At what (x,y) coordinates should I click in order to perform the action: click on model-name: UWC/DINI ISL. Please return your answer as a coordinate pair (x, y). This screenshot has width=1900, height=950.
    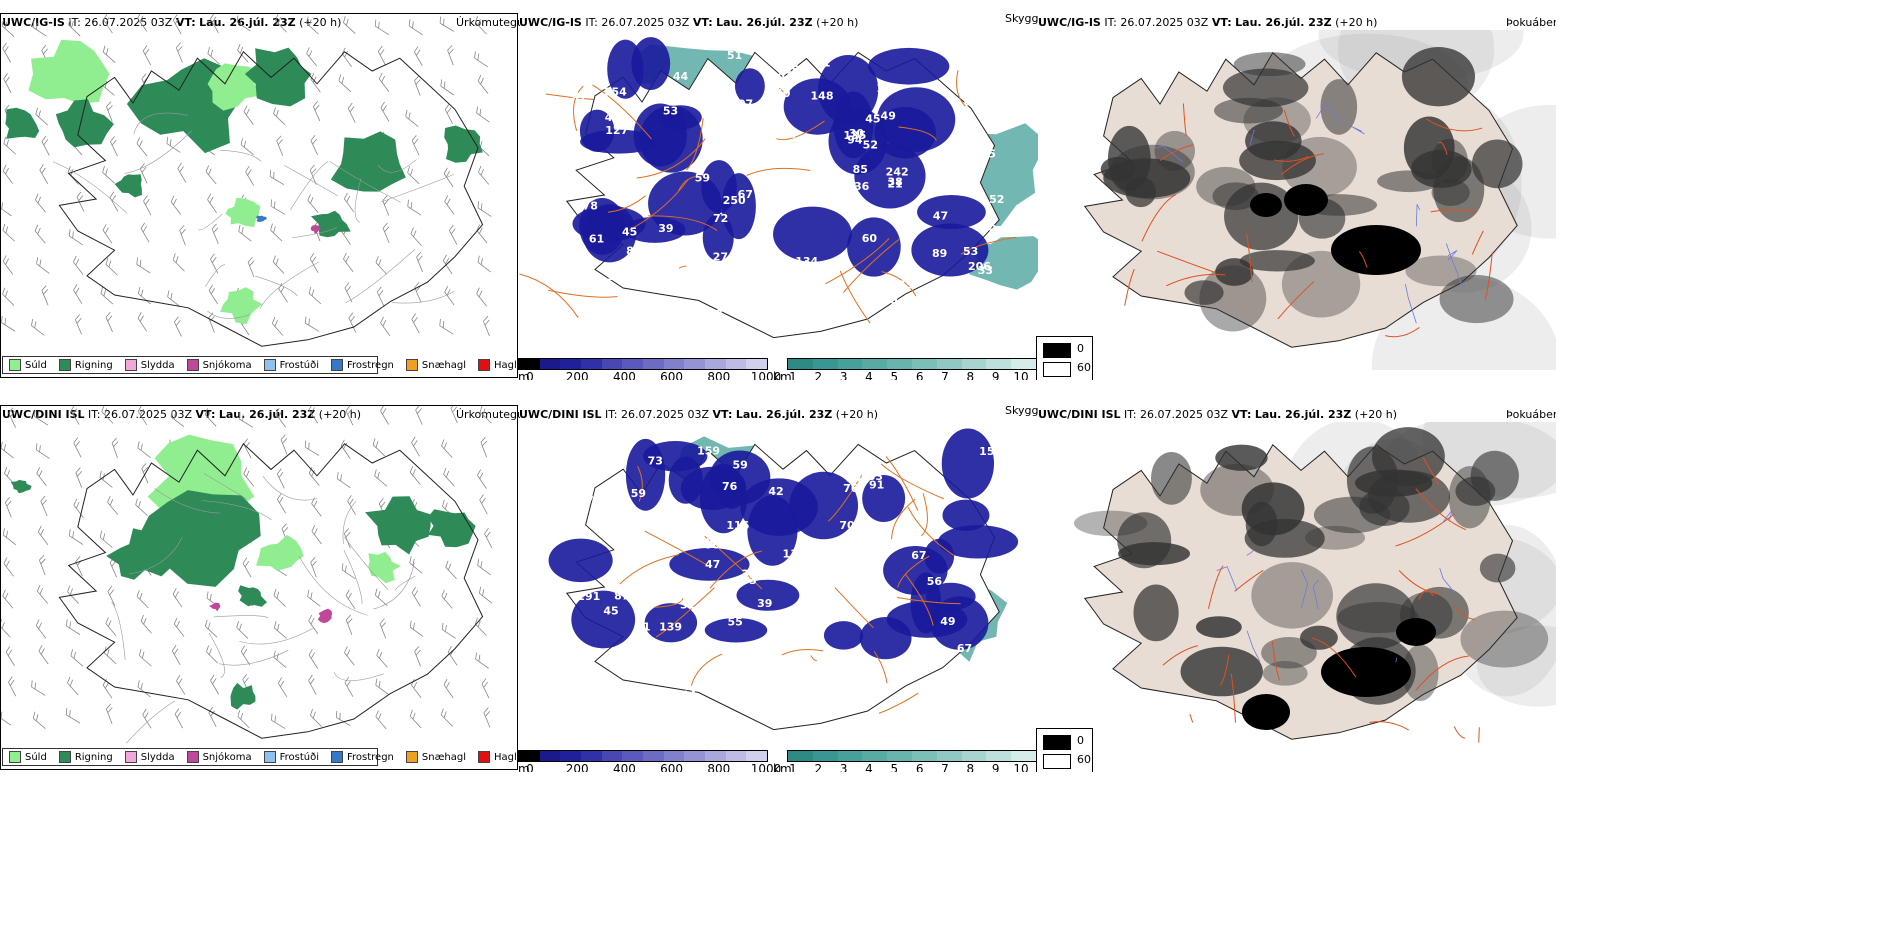
    Looking at the image, I should click on (560, 414).